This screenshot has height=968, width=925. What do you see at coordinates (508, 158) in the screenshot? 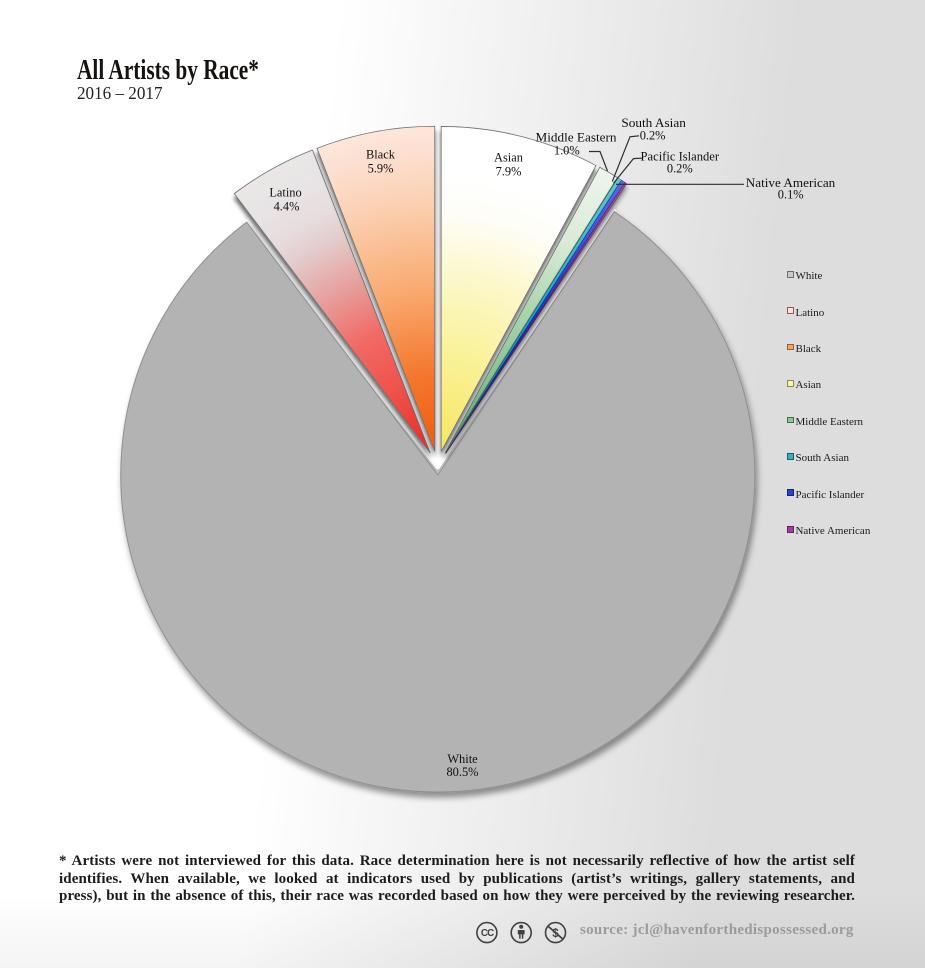
I see `svg-text: Asian` at bounding box center [508, 158].